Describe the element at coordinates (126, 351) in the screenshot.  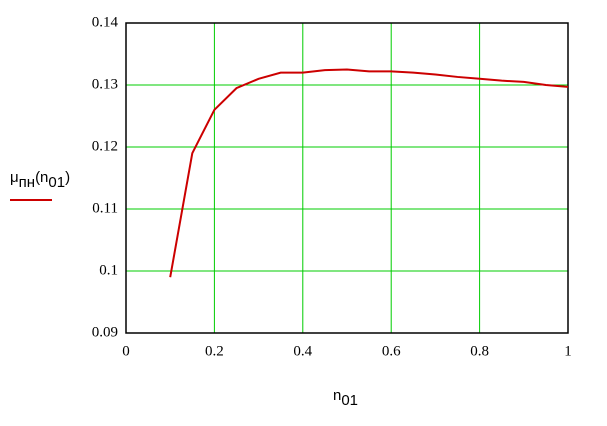
I see `x-tick-label: 0` at that location.